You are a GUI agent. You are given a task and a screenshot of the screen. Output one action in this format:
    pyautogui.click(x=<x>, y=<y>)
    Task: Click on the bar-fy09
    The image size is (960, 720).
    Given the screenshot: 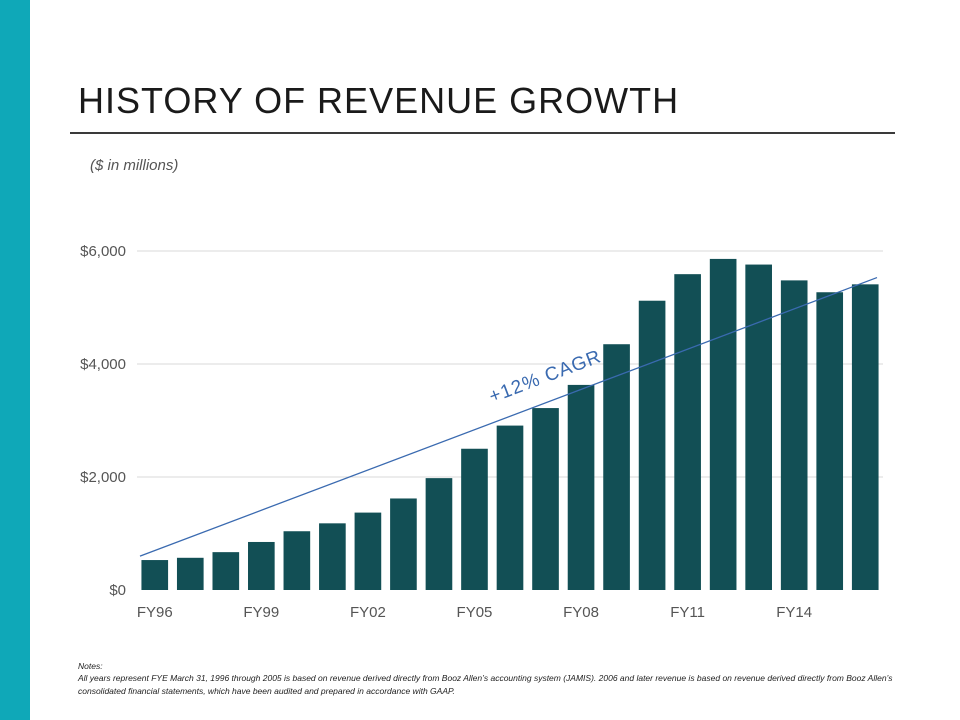 What is the action you would take?
    pyautogui.click(x=616, y=467)
    